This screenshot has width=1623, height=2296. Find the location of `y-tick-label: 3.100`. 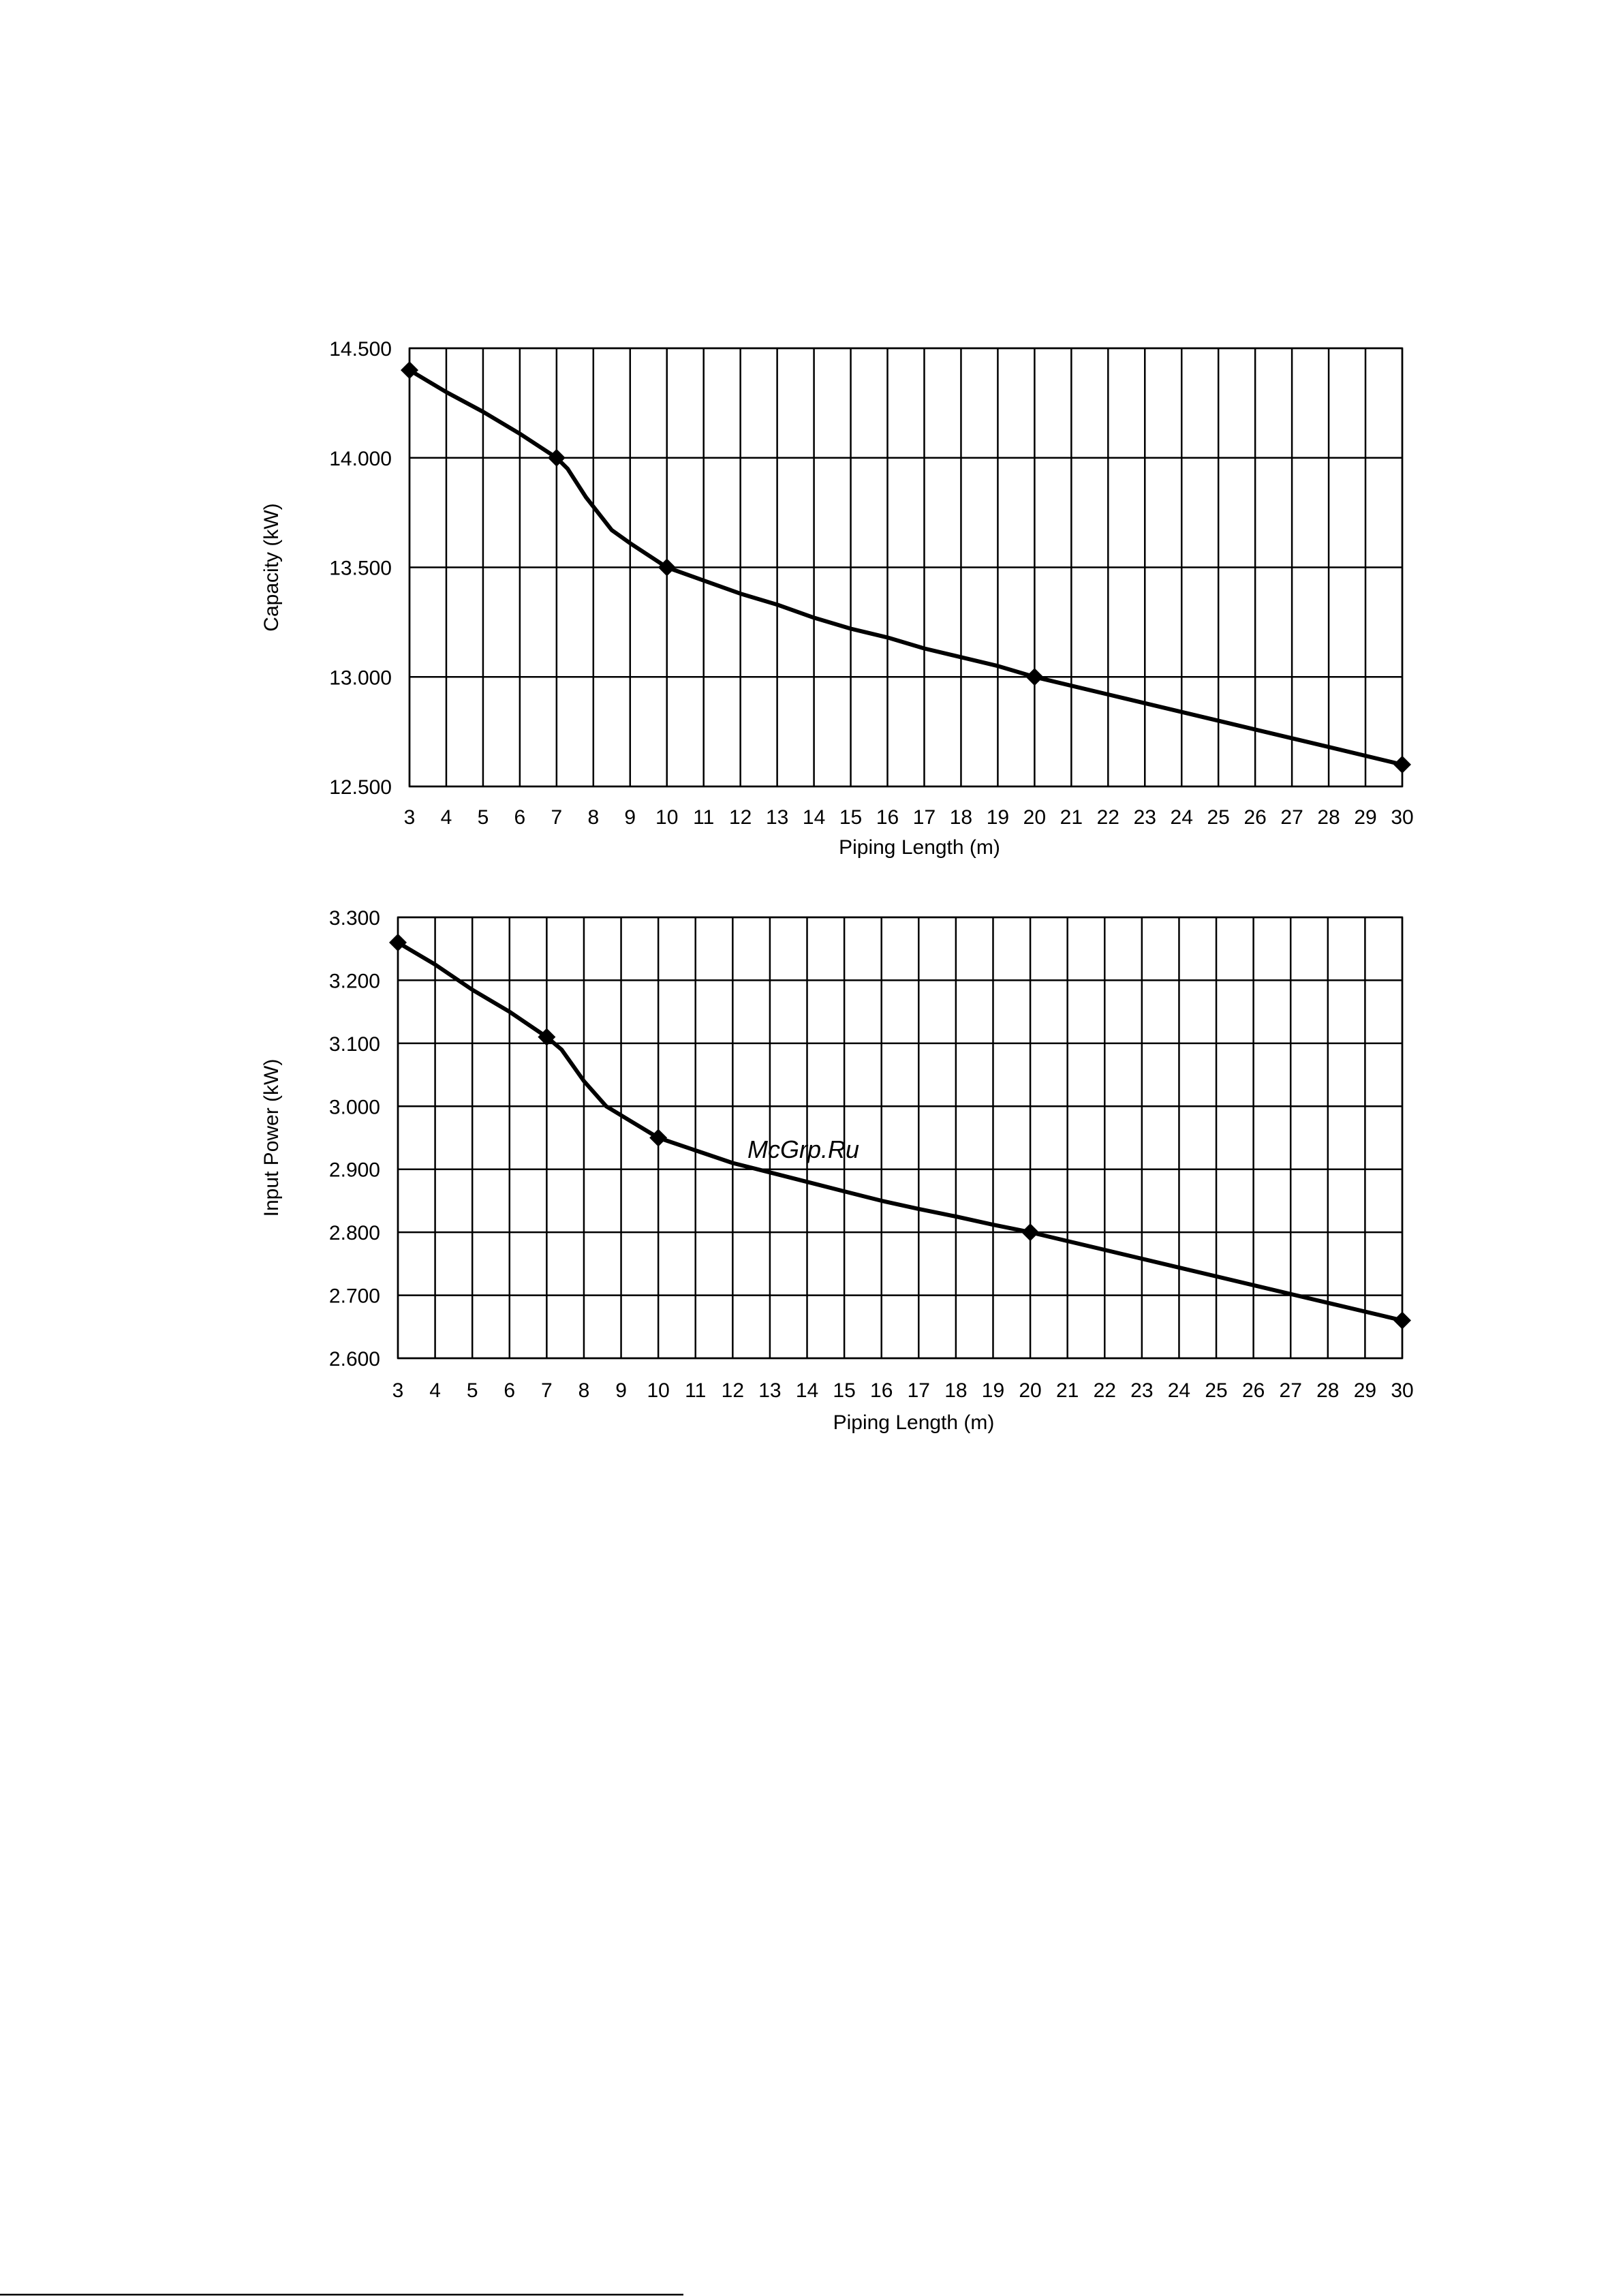

y-tick-label: 3.100 is located at coordinates (354, 1044).